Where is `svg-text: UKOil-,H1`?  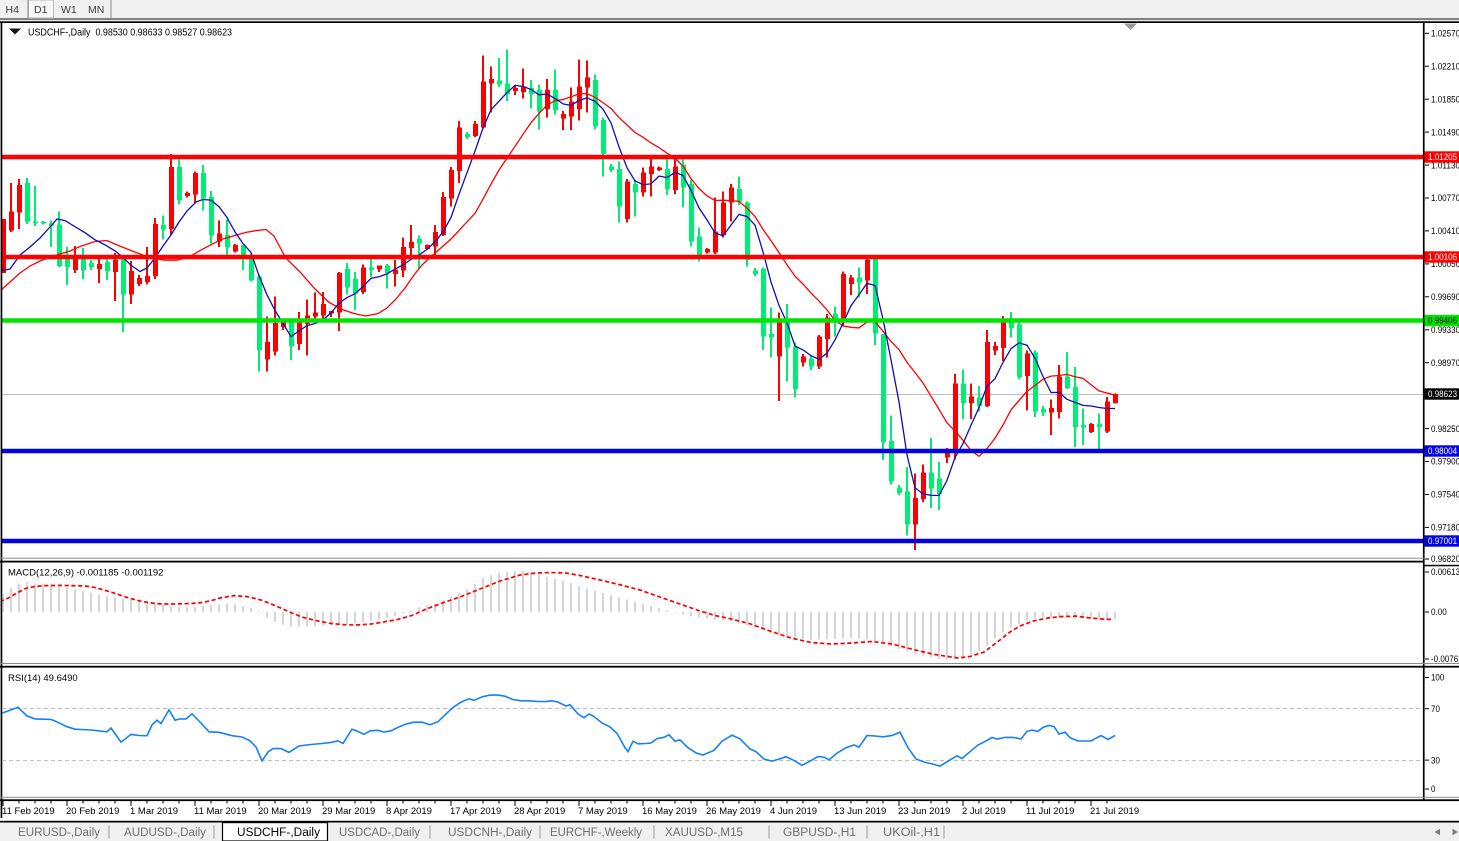
svg-text: UKOil-,H1 is located at coordinates (911, 833).